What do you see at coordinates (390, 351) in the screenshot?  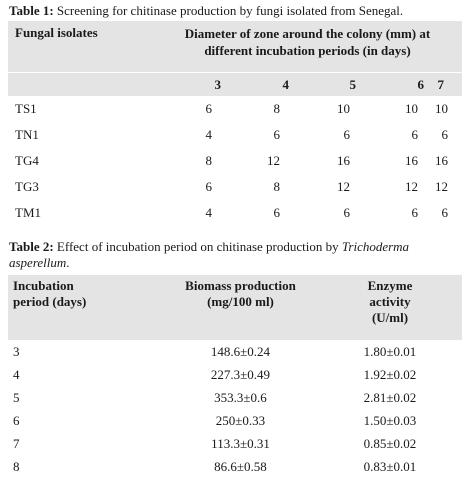 I see `enzyme-cell: 1.80±0.01` at bounding box center [390, 351].